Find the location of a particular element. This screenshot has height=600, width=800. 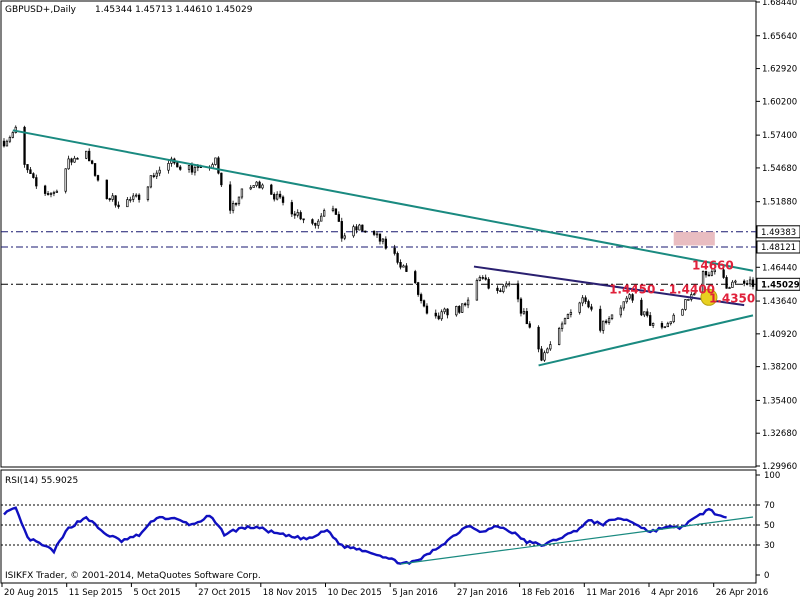

ohlc-readout: 1.45344 1.45713 1.44610 1.45029 is located at coordinates (174, 10).